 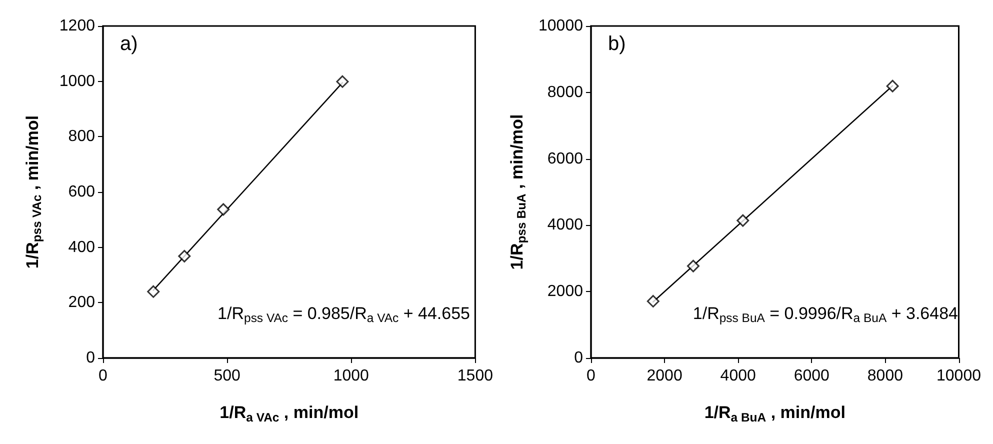 I want to click on chart-title: b), so click(x=617, y=44).